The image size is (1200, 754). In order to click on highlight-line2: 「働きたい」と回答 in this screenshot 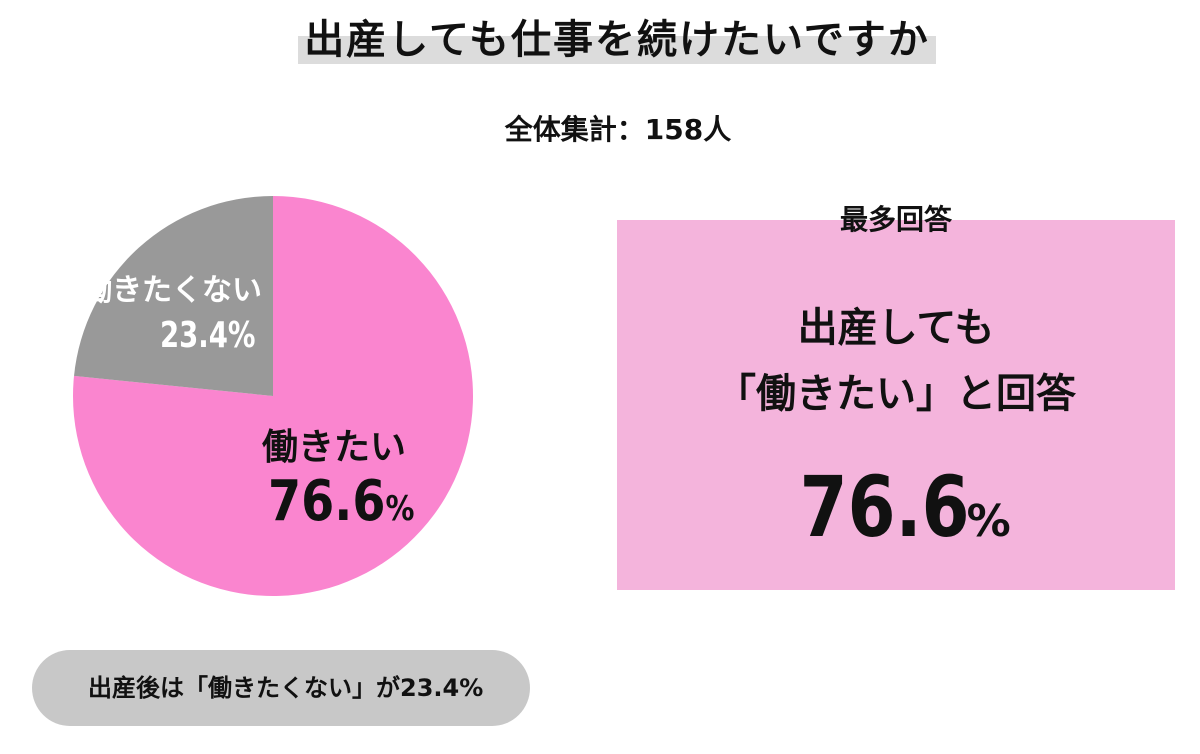, I will do `click(896, 394)`.